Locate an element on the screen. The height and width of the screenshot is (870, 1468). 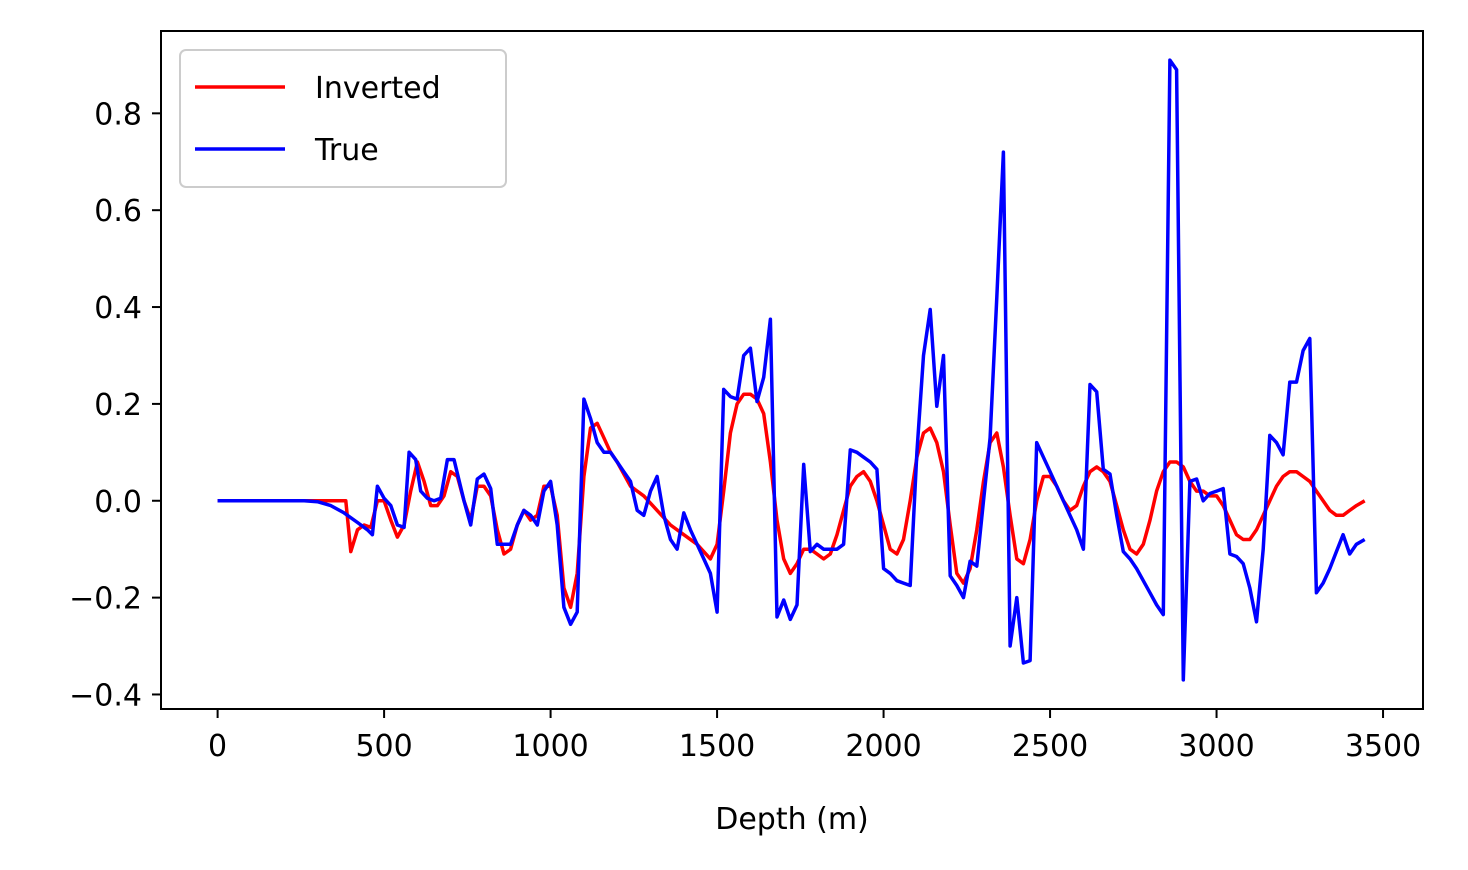
y-tick-label: 0.6 is located at coordinates (118, 211).